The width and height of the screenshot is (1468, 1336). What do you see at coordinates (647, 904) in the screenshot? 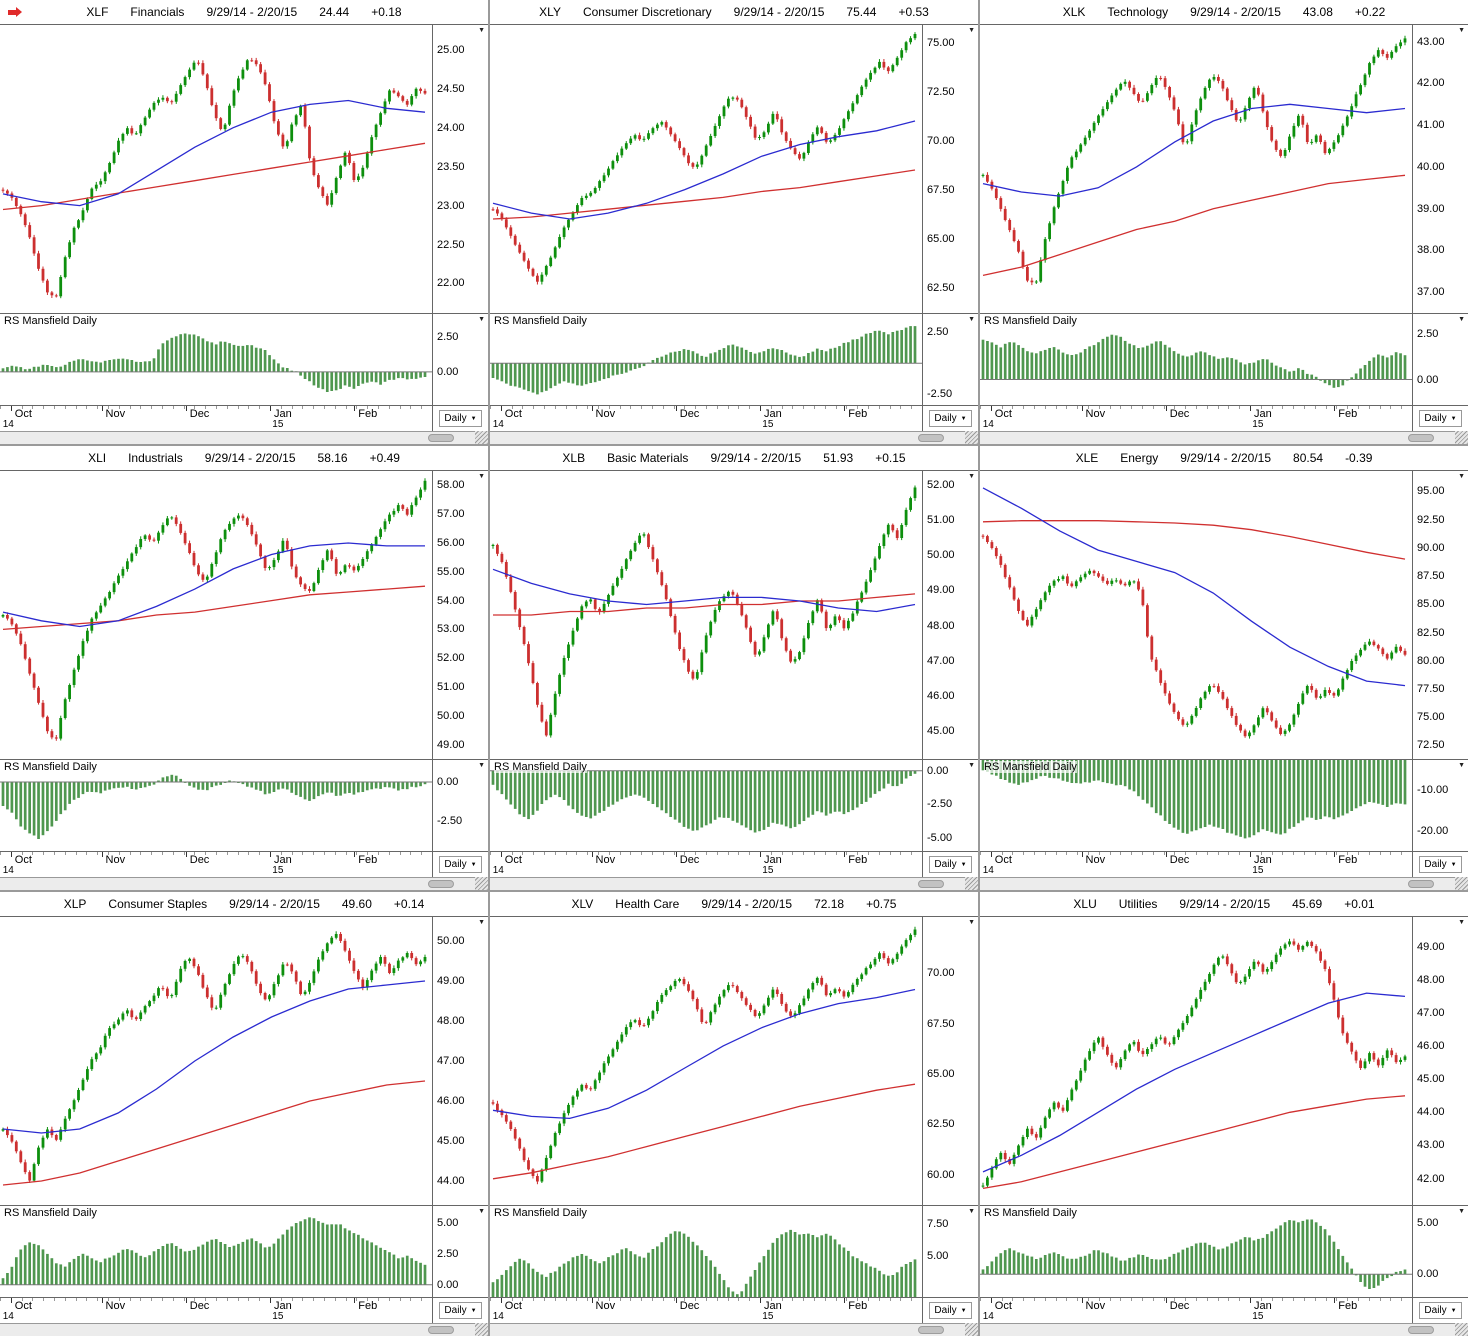
I see `sector-name: Health Care` at bounding box center [647, 904].